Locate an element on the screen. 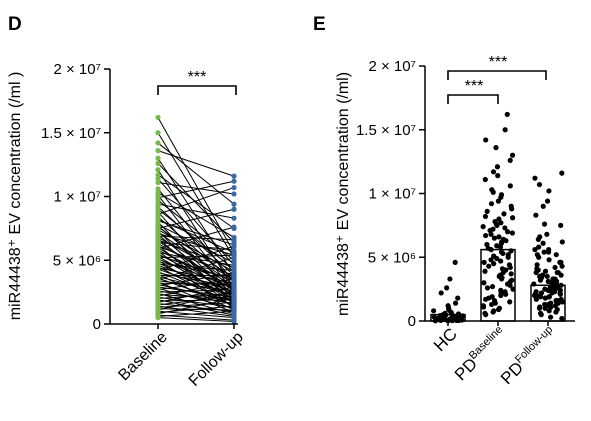  bracket-line is located at coordinates (197, 90).